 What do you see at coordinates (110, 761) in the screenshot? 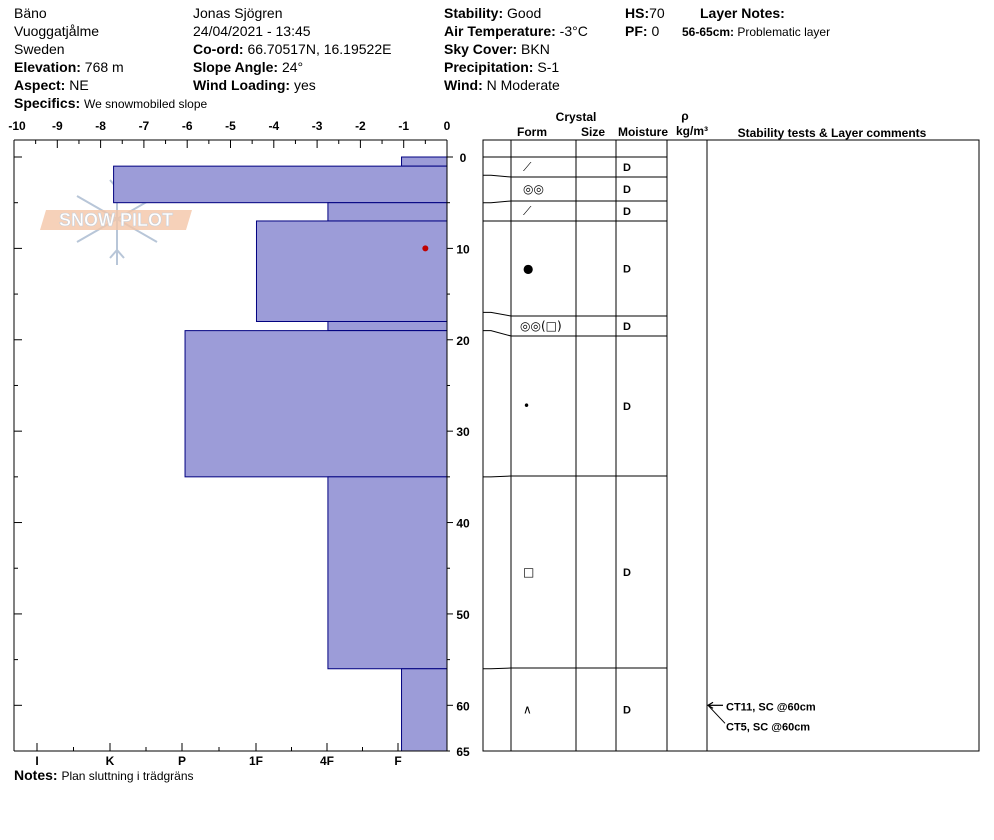
I see `hardness-tick-label: K` at bounding box center [110, 761].